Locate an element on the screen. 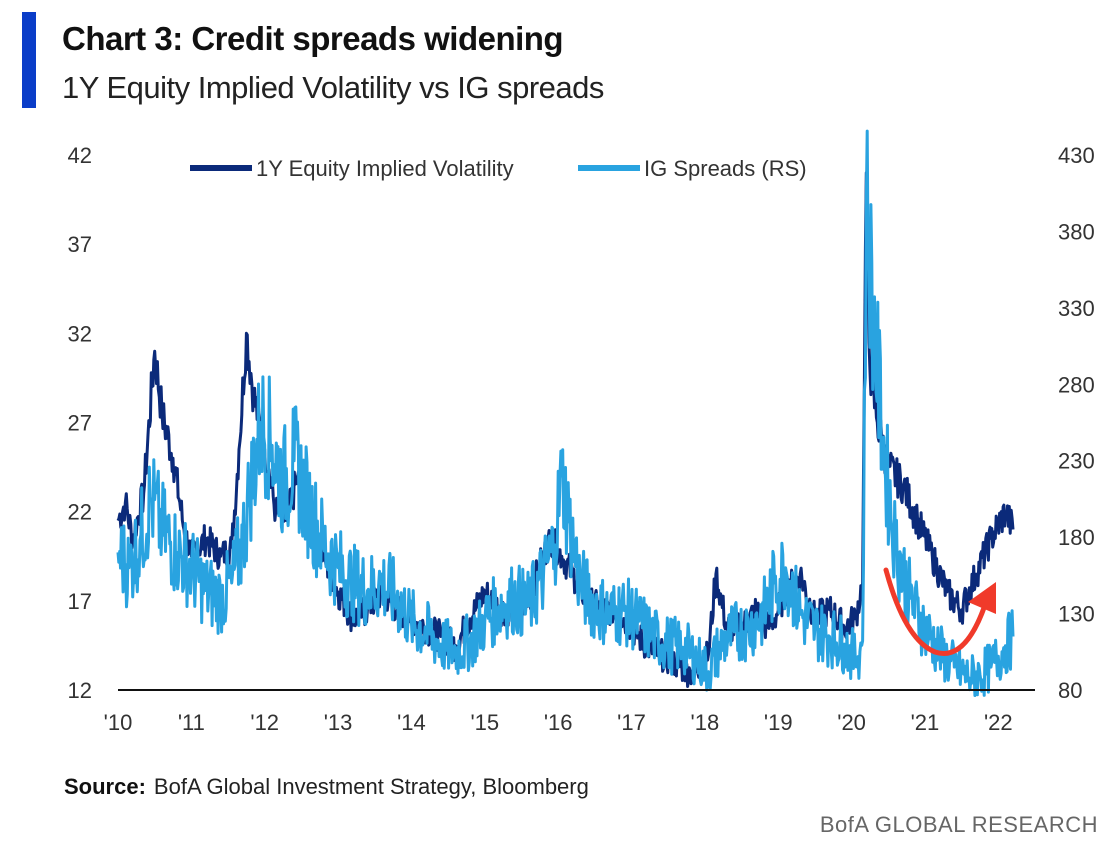 The height and width of the screenshot is (852, 1112). x-tick-label: '10 is located at coordinates (118, 722).